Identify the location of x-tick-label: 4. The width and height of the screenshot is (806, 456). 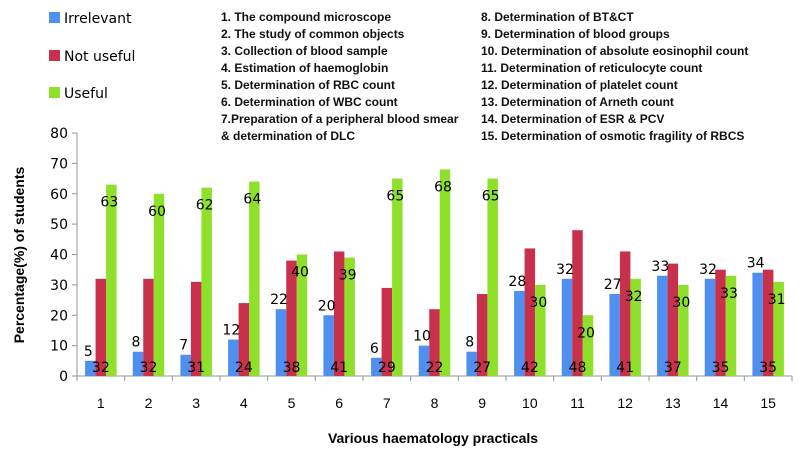
(244, 403).